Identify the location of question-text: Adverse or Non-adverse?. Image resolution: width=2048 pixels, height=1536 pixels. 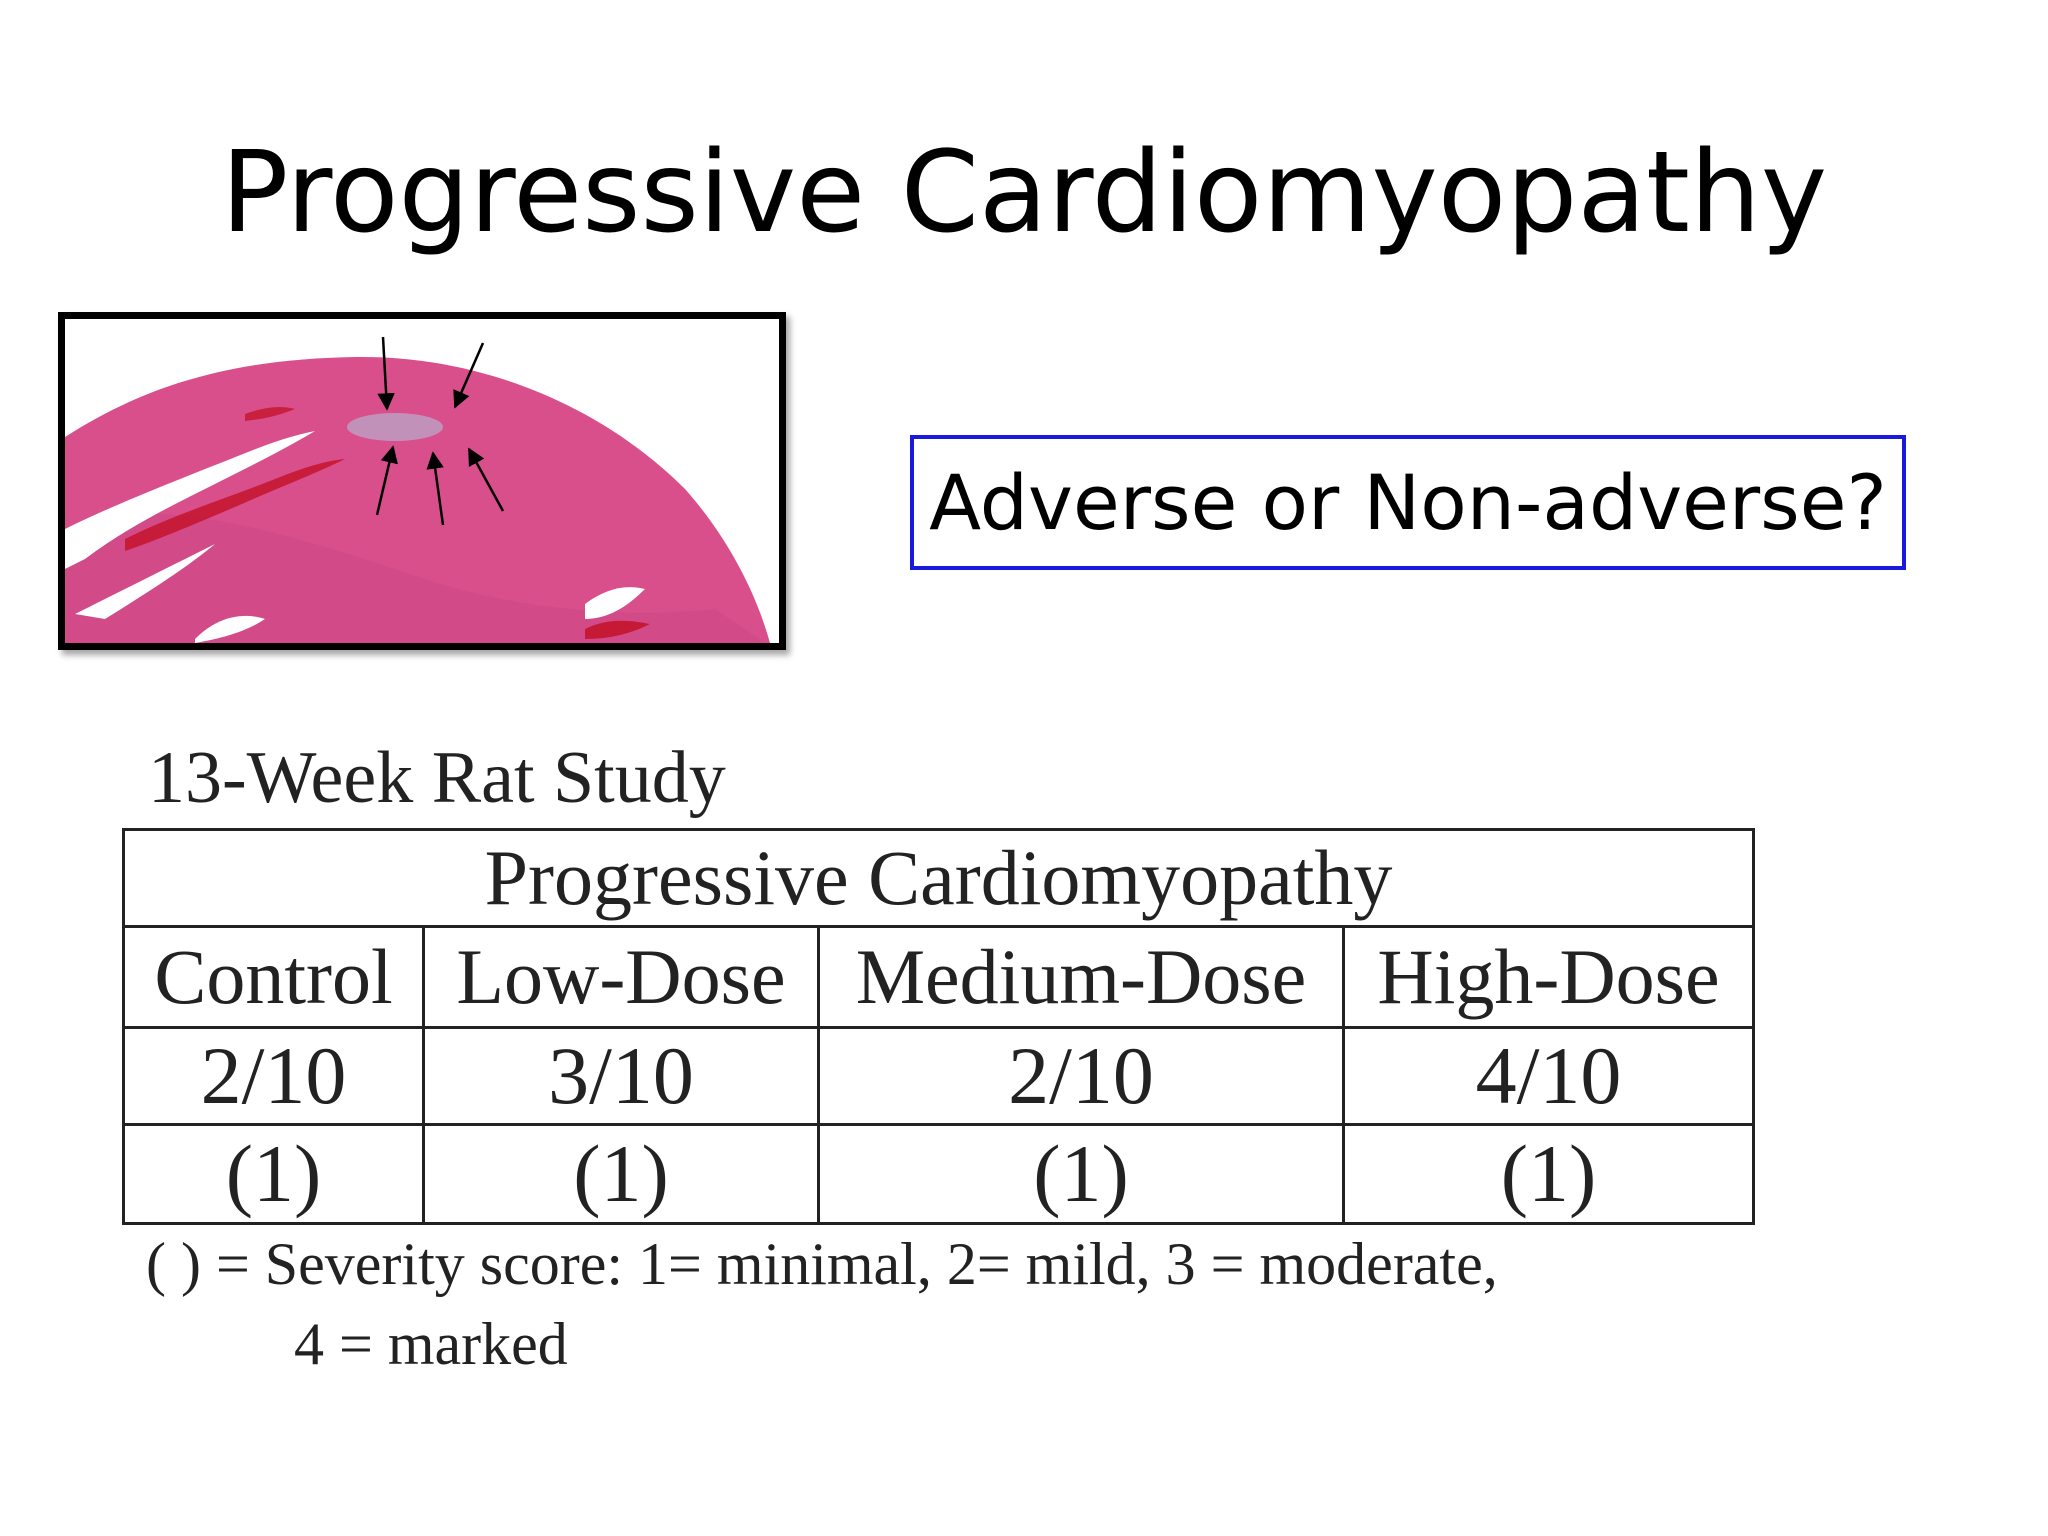
(1408, 502).